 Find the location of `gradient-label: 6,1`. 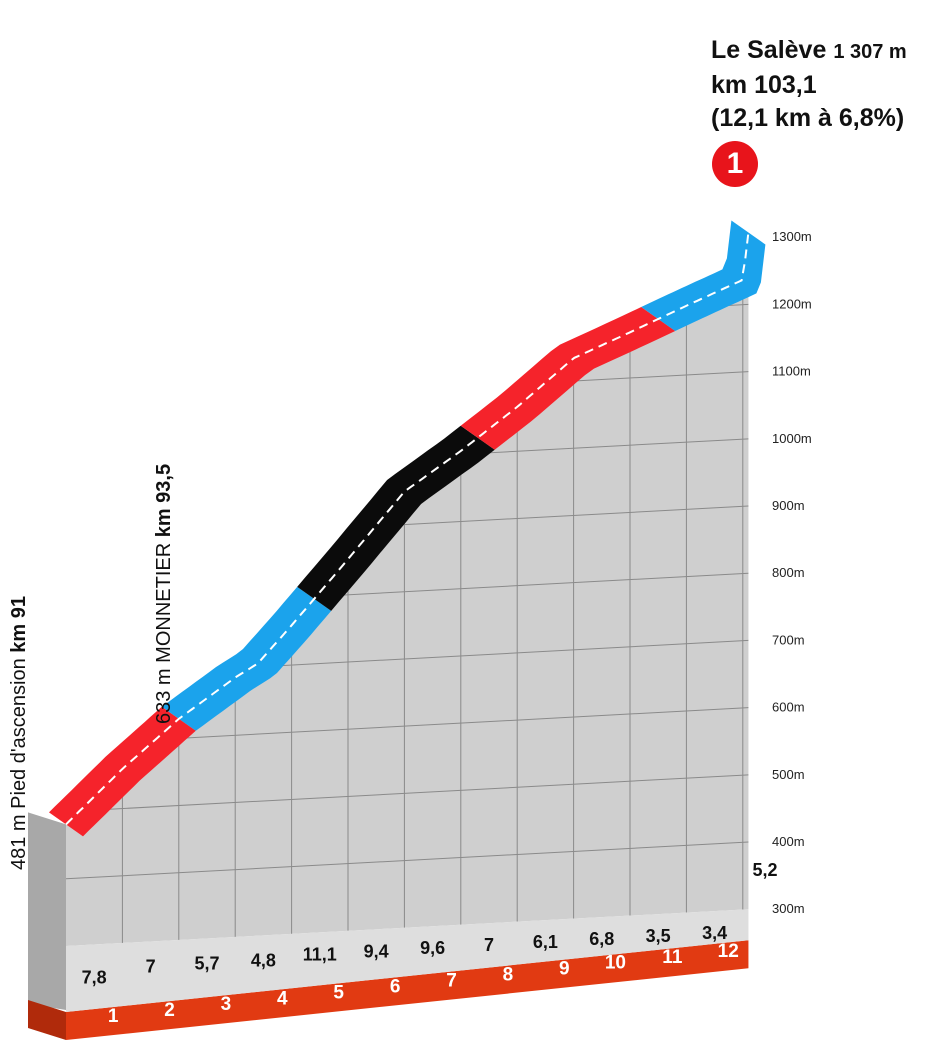

gradient-label: 6,1 is located at coordinates (545, 942).